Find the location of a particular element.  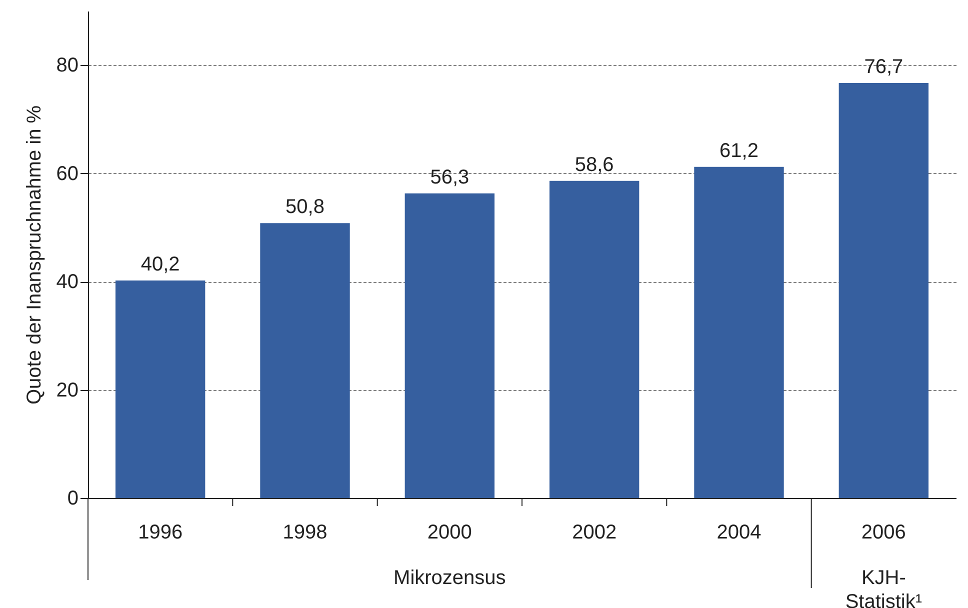

data-label: 40,2 is located at coordinates (160, 264).